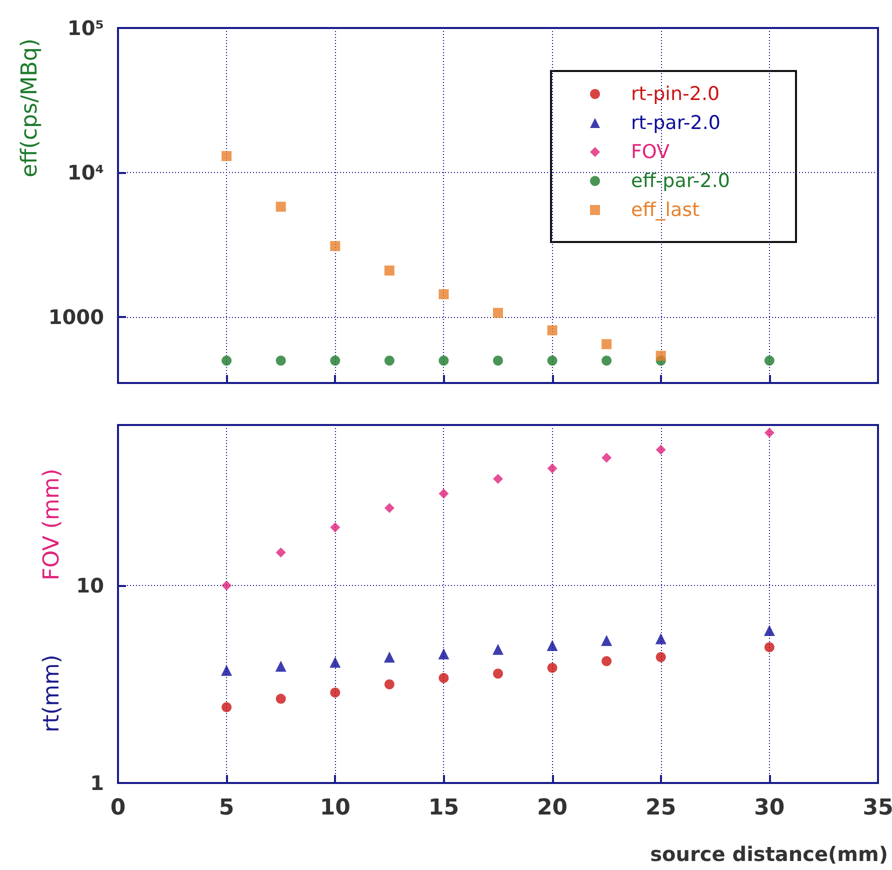  Describe the element at coordinates (650, 152) in the screenshot. I see `legend-label: FOV` at that location.